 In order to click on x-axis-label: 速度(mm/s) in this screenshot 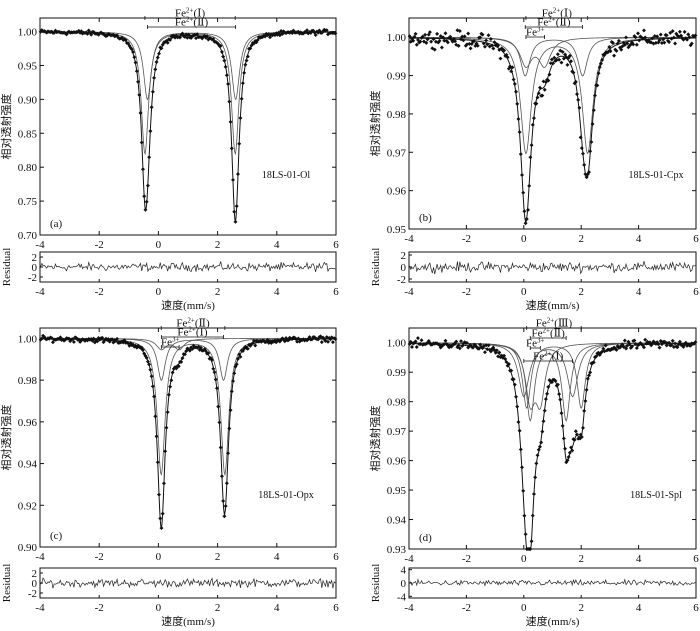, I will do `click(188, 305)`.